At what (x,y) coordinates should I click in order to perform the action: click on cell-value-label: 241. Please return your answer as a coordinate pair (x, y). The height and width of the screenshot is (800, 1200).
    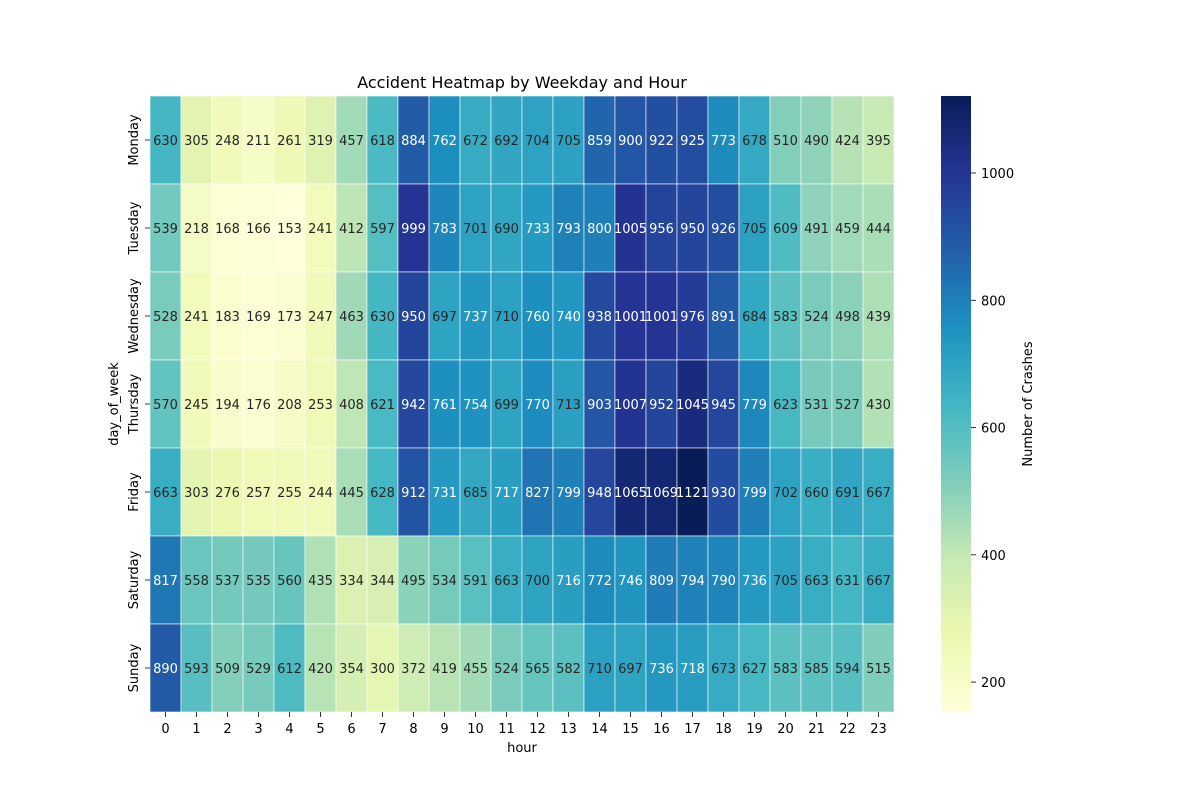
    Looking at the image, I should click on (196, 317).